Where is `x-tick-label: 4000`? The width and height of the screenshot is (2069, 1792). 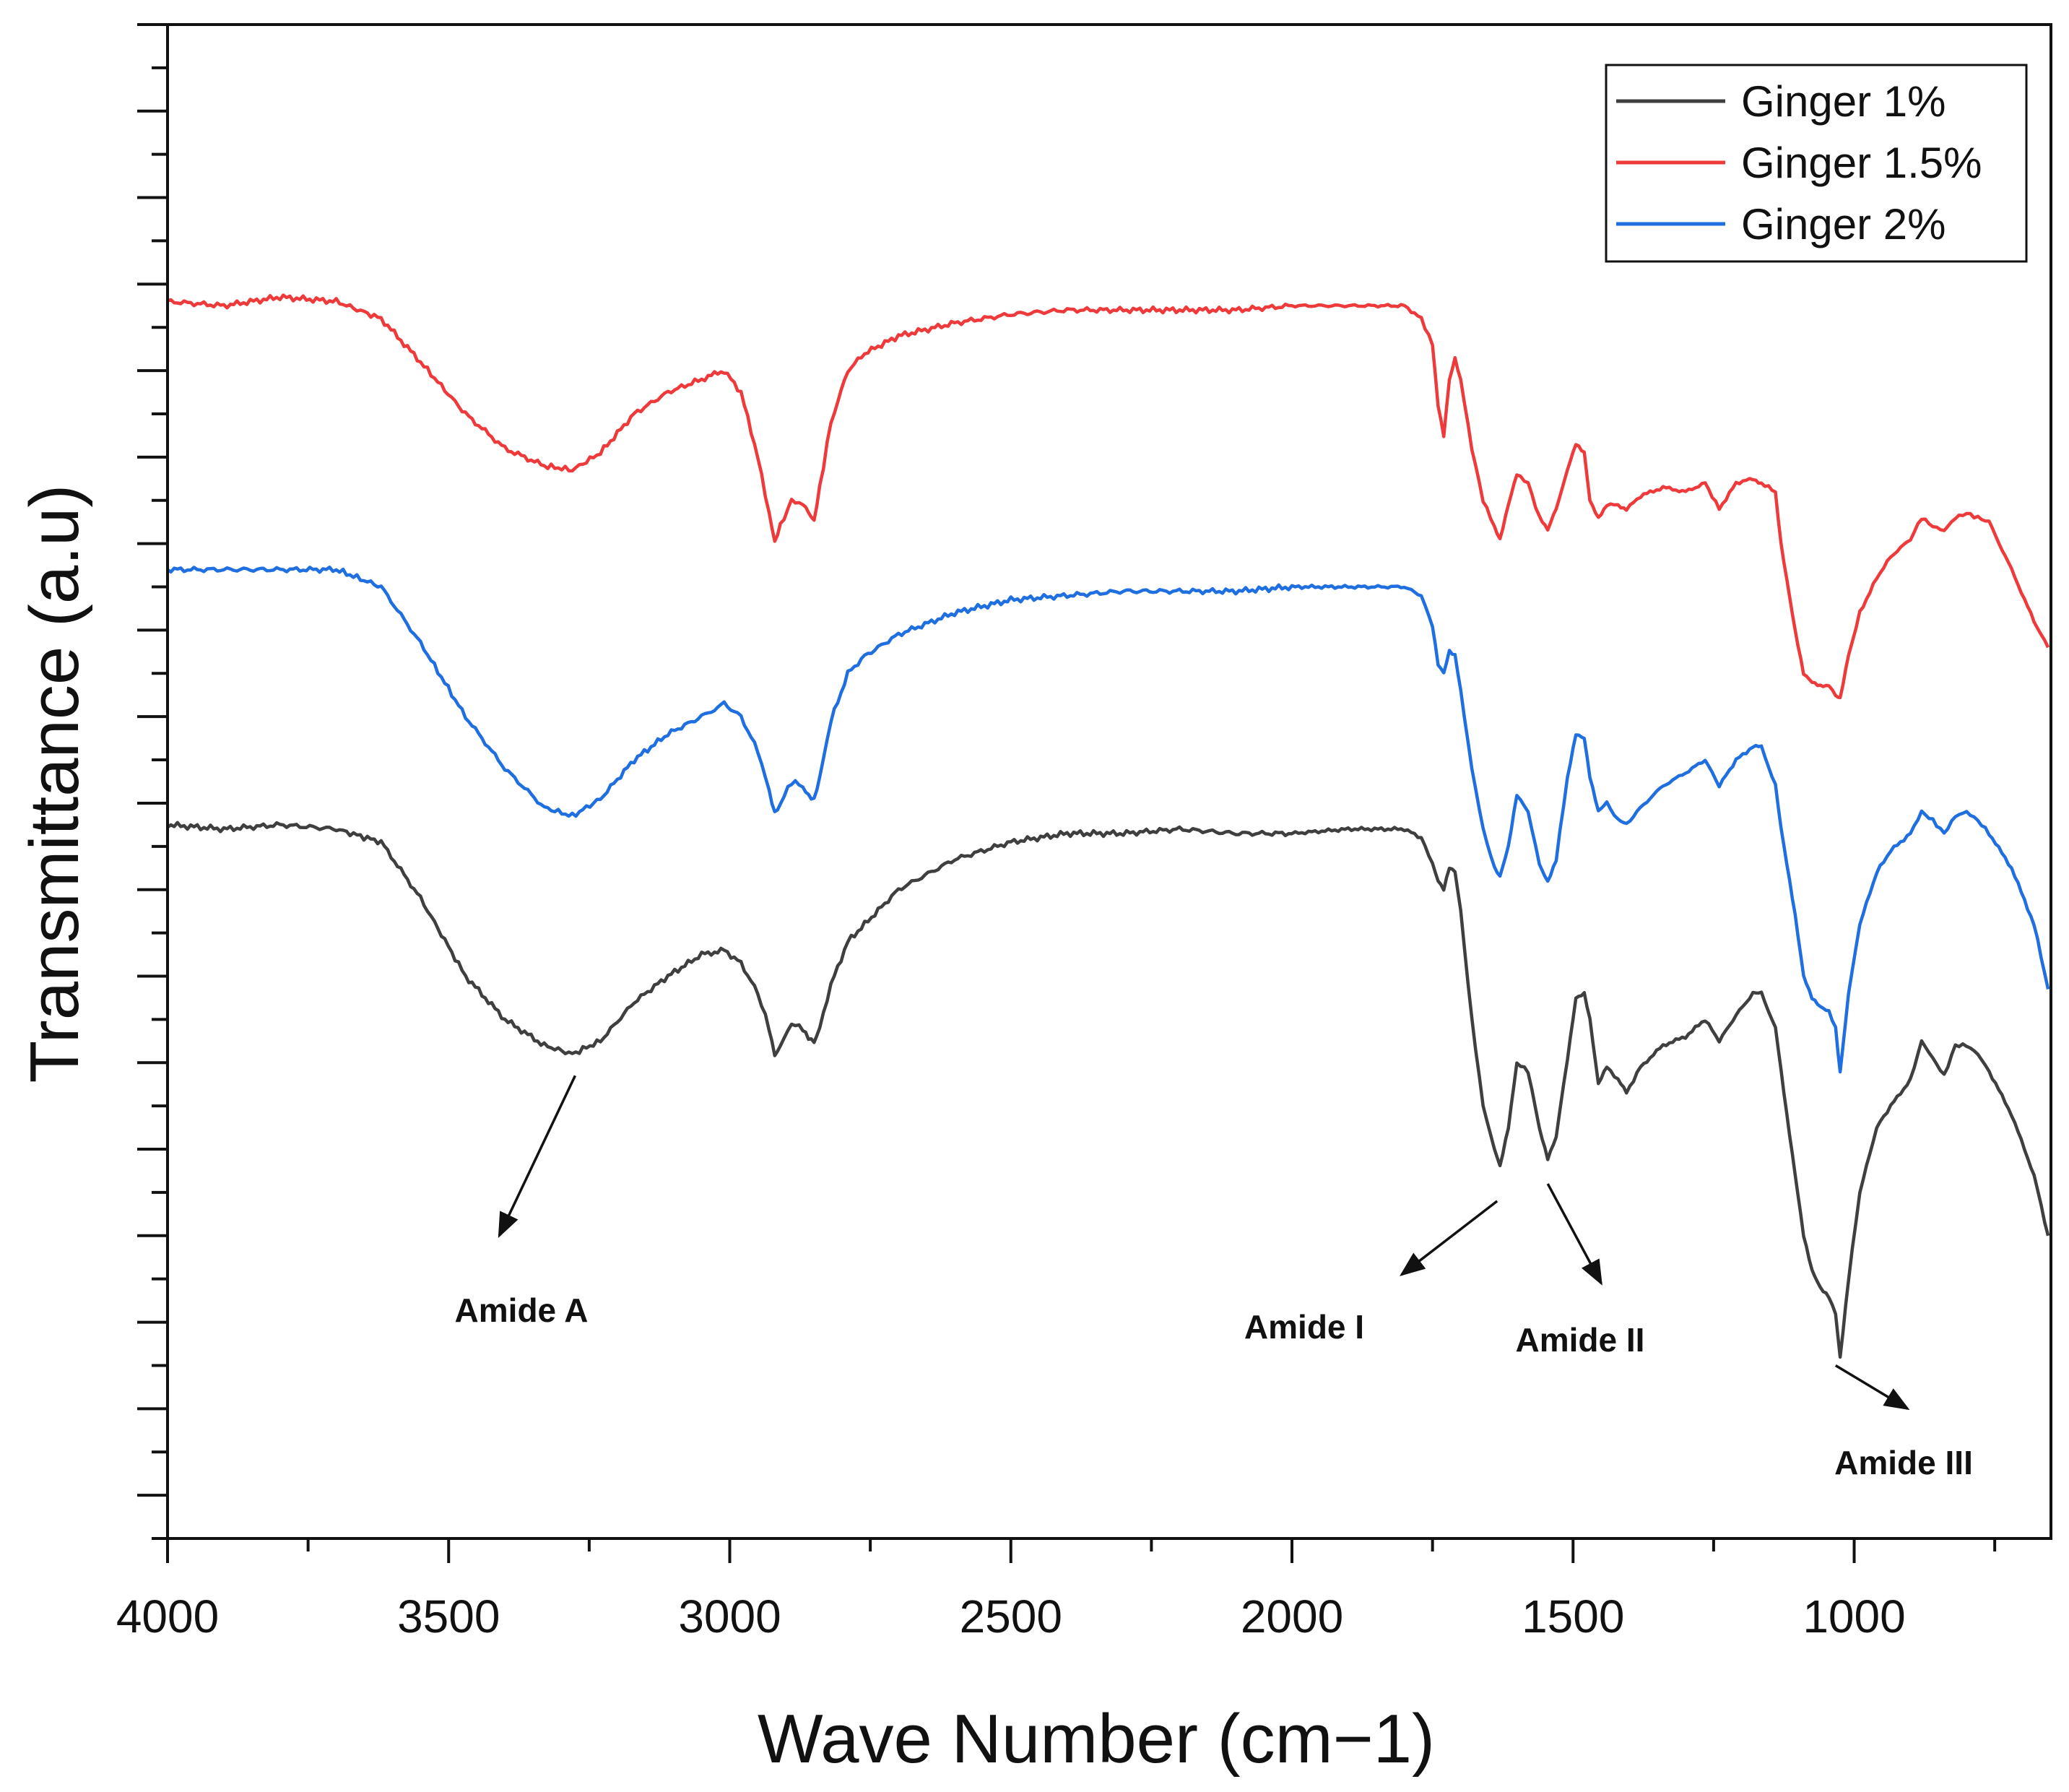 x-tick-label: 4000 is located at coordinates (168, 1616).